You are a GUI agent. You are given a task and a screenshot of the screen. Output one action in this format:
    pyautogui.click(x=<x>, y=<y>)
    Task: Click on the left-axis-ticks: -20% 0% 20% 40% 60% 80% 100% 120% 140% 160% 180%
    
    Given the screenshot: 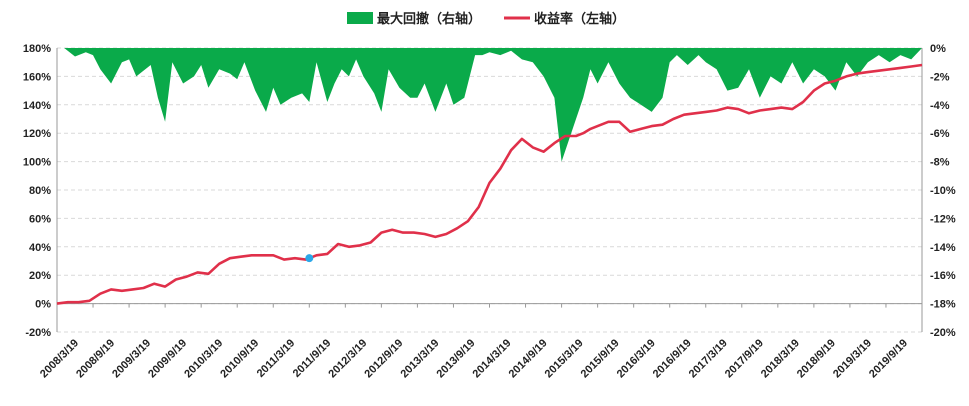 What is the action you would take?
    pyautogui.click(x=37, y=191)
    